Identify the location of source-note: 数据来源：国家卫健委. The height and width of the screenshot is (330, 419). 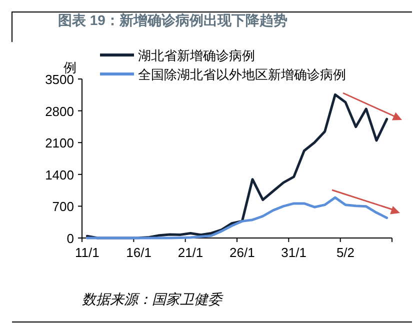
(153, 299).